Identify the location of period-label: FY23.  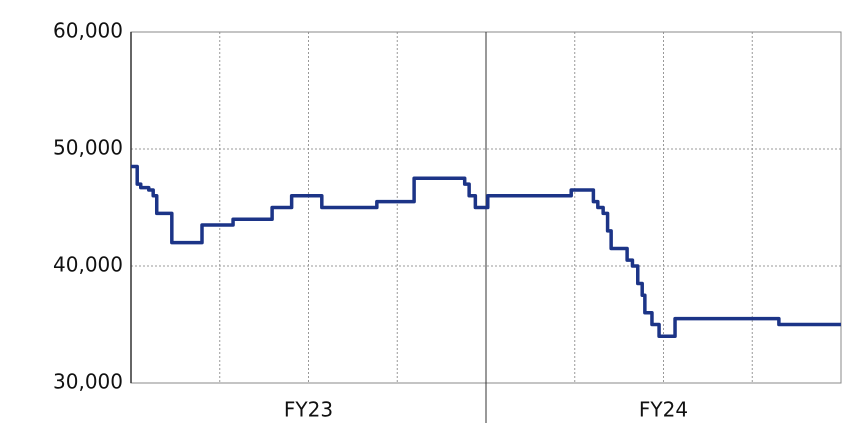
(308, 410).